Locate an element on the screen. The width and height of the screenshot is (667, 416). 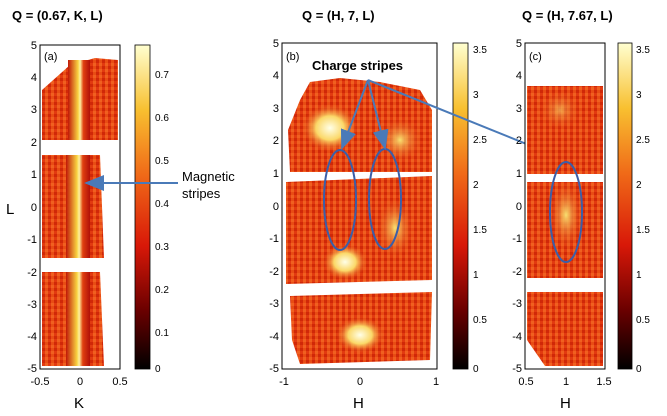
cbar-tick: 0.6 is located at coordinates (162, 118).